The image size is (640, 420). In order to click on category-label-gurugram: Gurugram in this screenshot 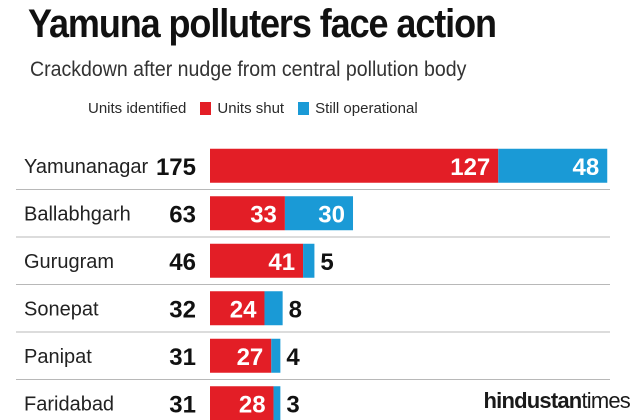, I will do `click(69, 262)`.